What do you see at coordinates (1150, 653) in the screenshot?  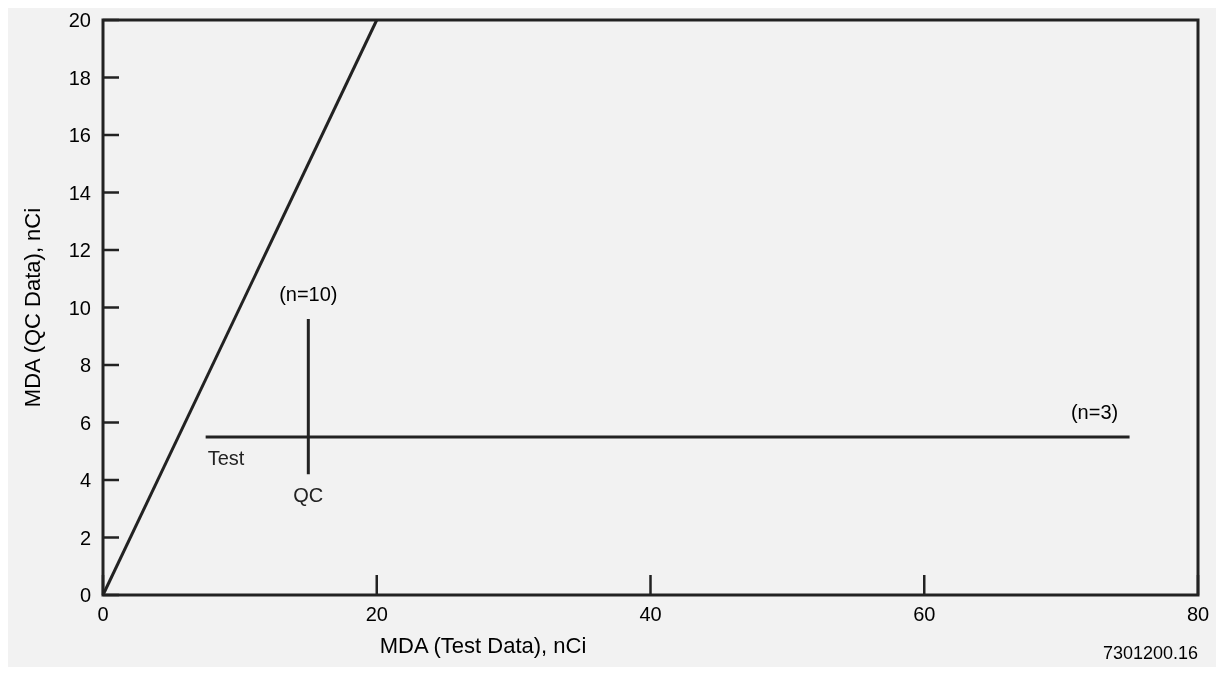 I see `text: 7301200.16` at bounding box center [1150, 653].